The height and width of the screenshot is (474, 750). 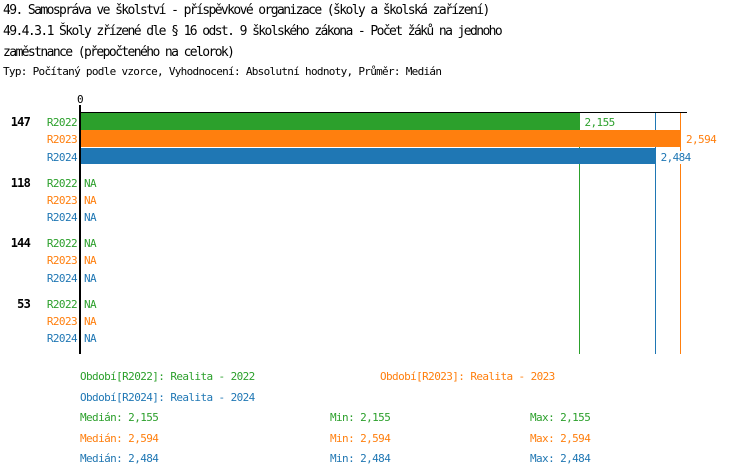 I want to click on legend-max-r2024: Max: 2,484, so click(x=560, y=458).